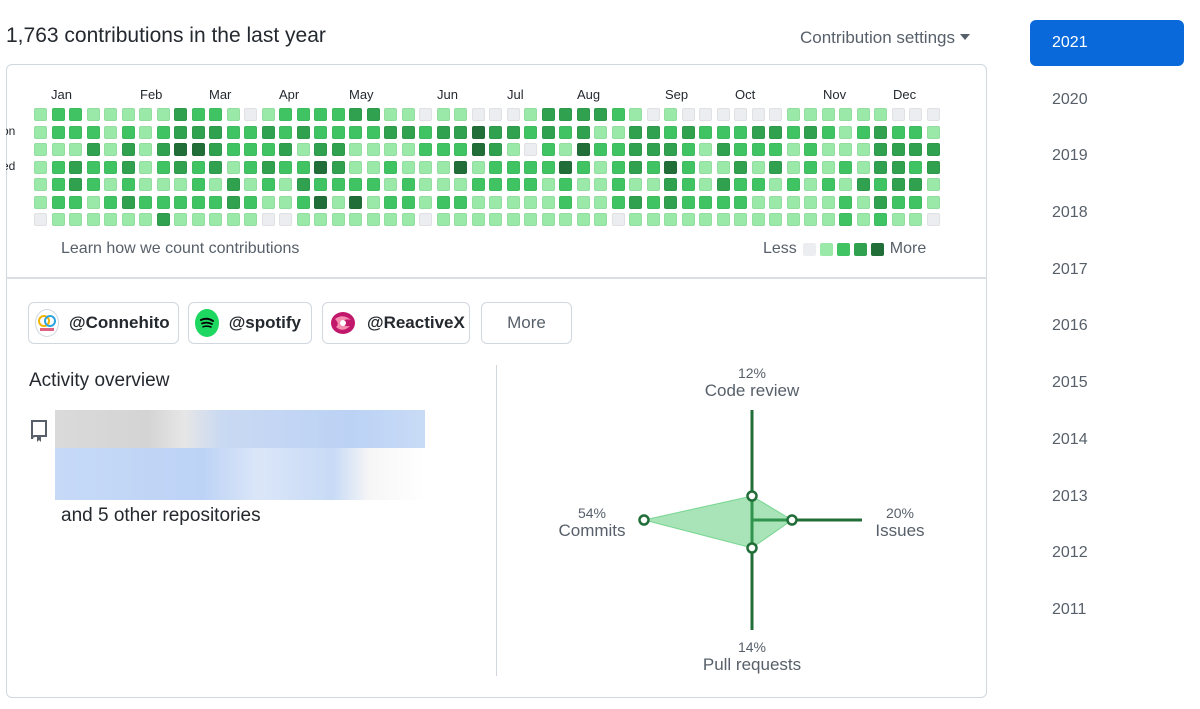 This screenshot has height=709, width=1200. Describe the element at coordinates (1070, 99) in the screenshot. I see `year-link-2020: 2020` at that location.